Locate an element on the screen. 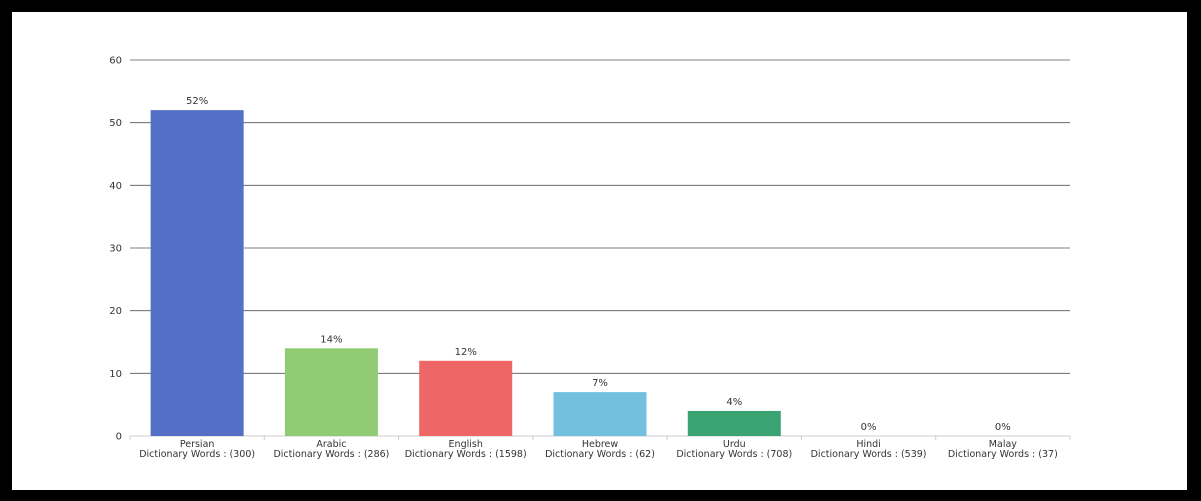 The width and height of the screenshot is (1201, 501). y-tick-label: 60 is located at coordinates (115, 61).